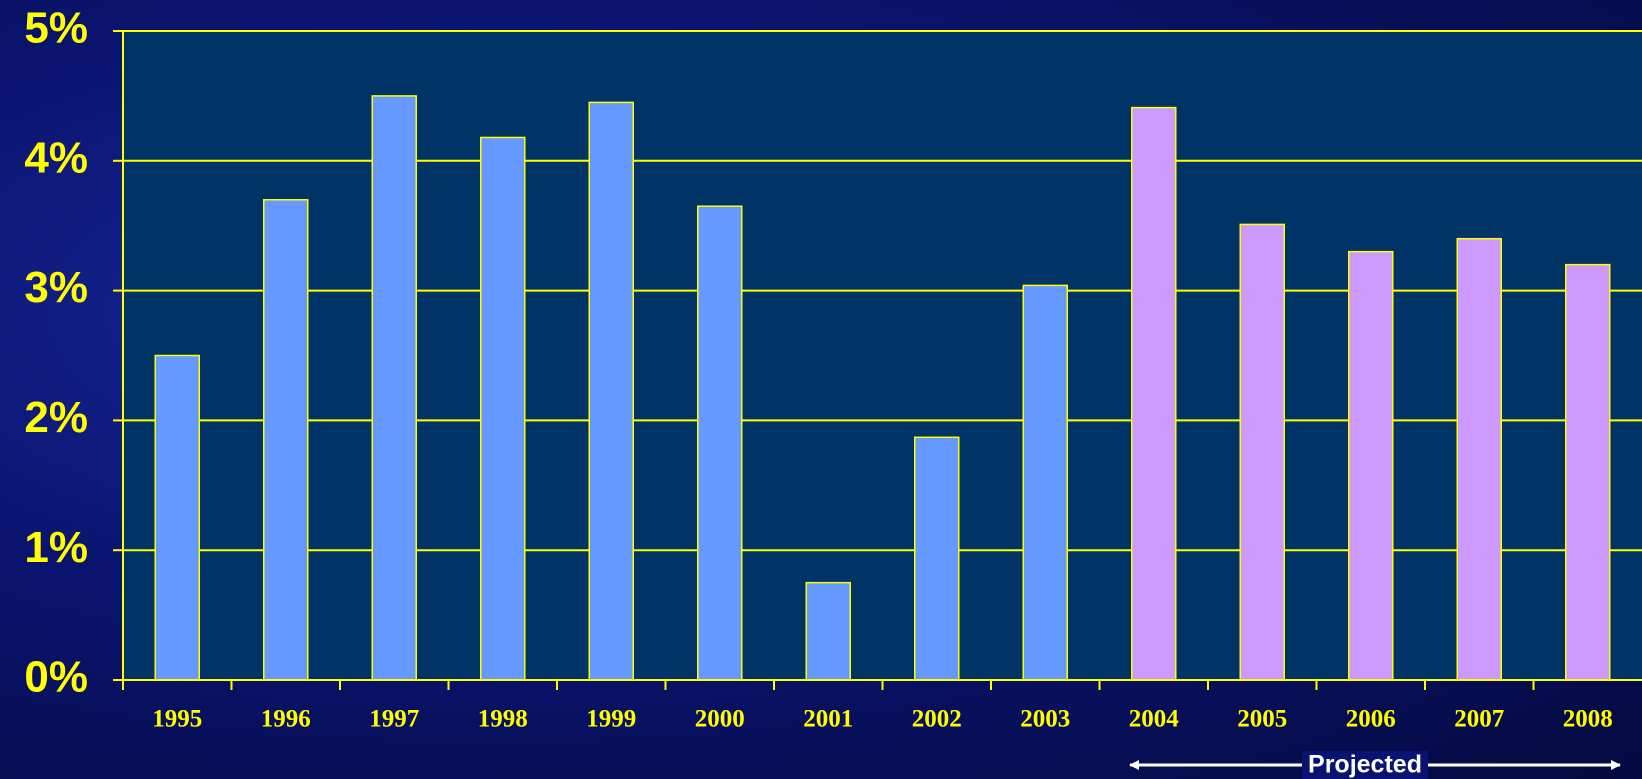  Describe the element at coordinates (720, 719) in the screenshot. I see `x-tick-label: 2000` at that location.